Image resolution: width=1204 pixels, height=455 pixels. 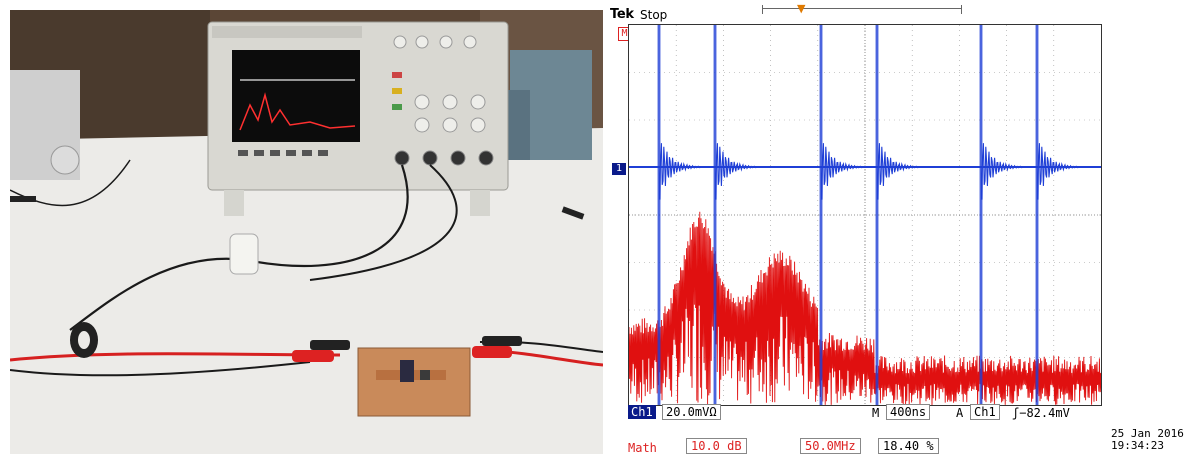 I want to click on math-label: Math, so click(x=642, y=448).